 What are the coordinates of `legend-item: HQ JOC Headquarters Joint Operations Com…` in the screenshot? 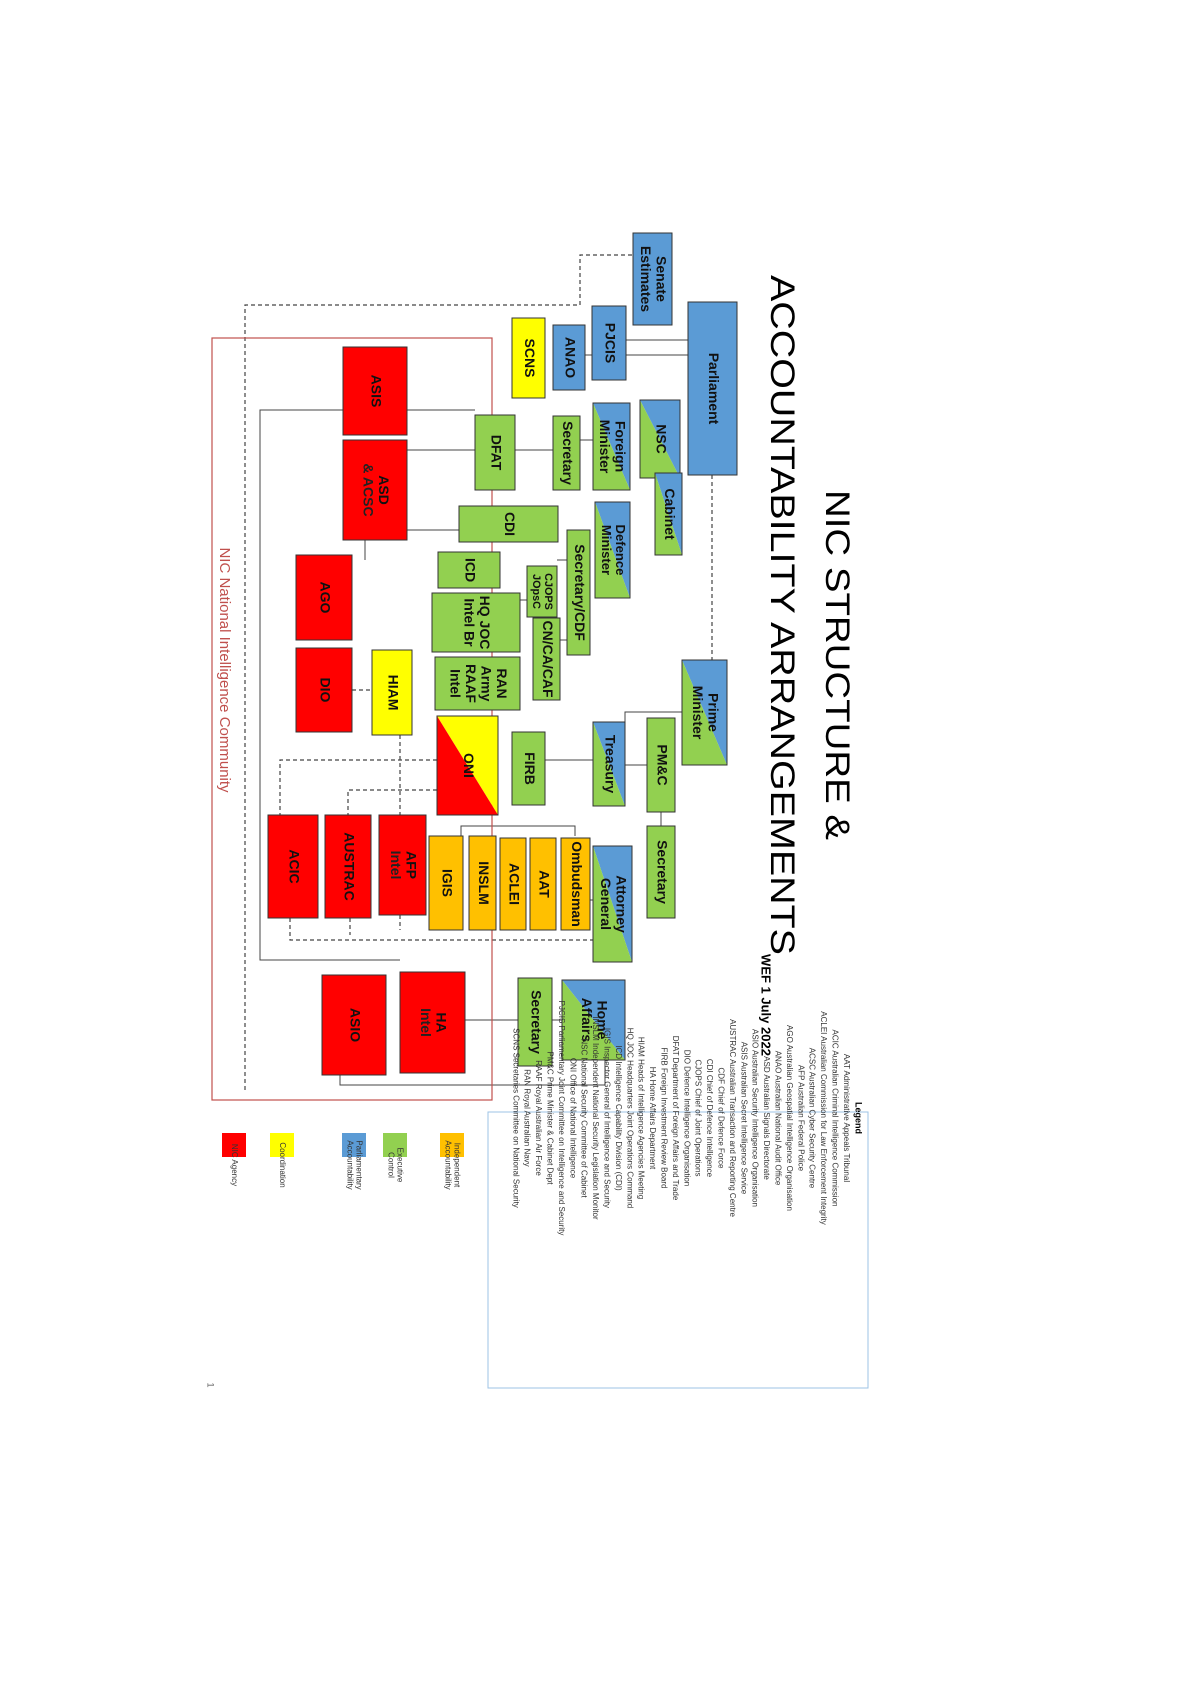 It's located at (629, 1118).